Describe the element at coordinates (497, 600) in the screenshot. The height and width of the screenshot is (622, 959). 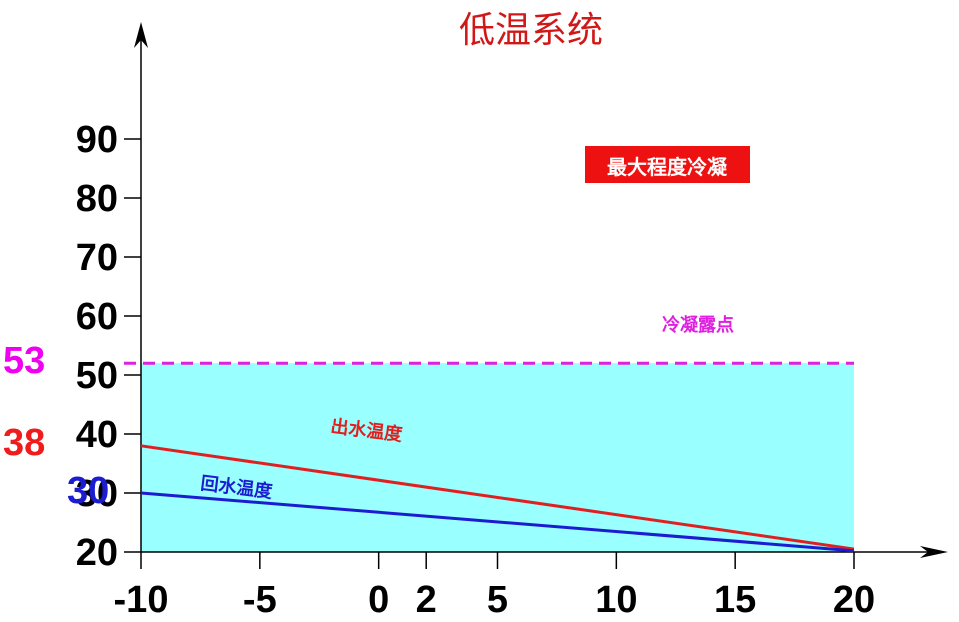
I see `x-tick-label: 5` at that location.